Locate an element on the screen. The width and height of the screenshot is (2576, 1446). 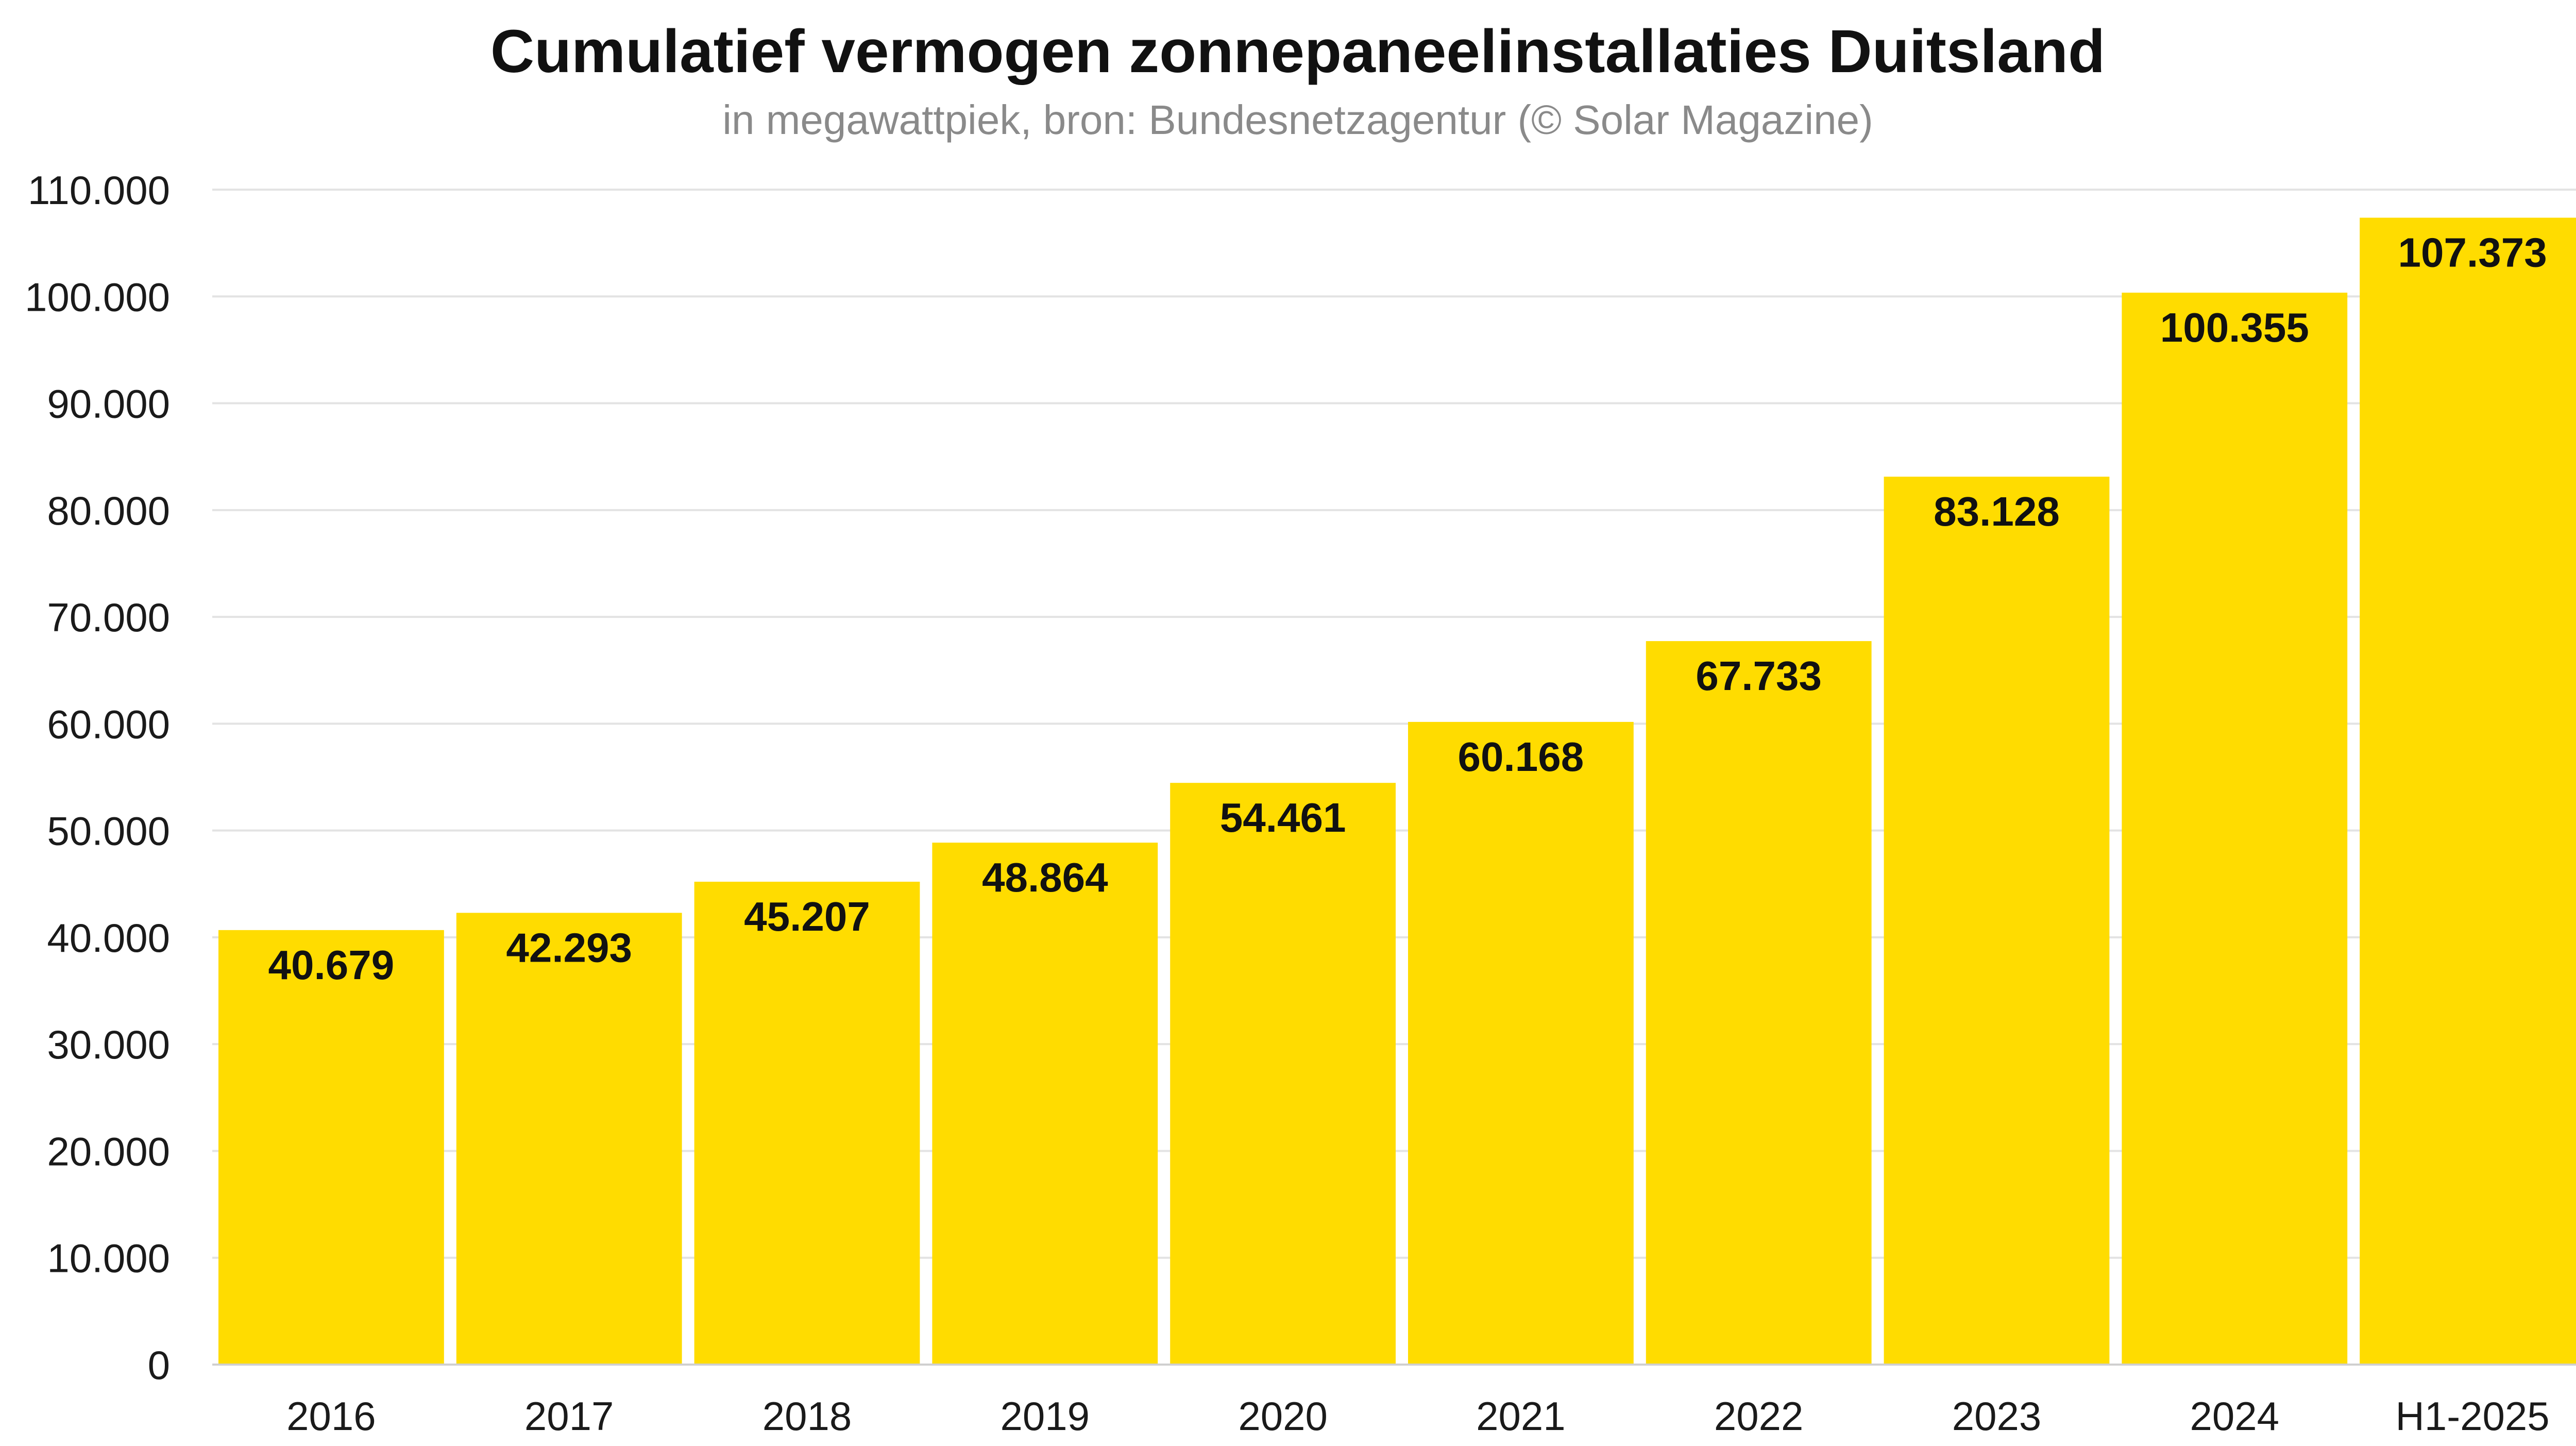
x-tick-label: 2021 is located at coordinates (1521, 1416).